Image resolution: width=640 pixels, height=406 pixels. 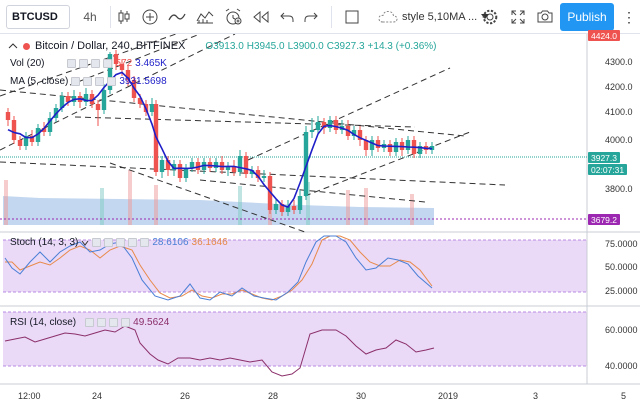 I want to click on collapse-icon, so click(x=13, y=46).